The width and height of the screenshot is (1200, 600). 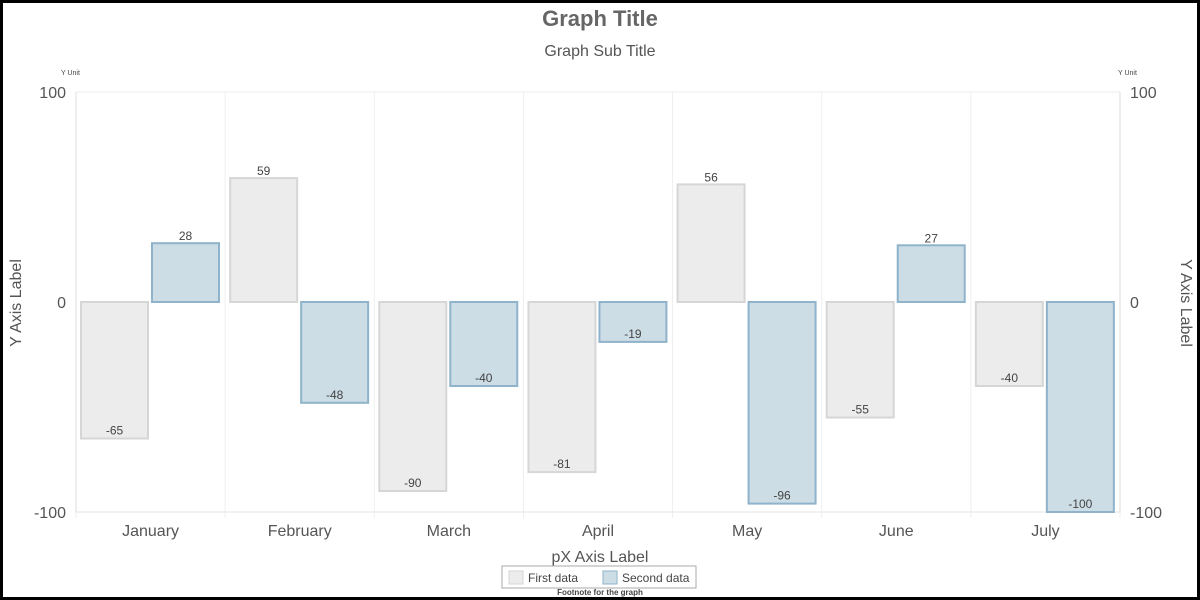 What do you see at coordinates (562, 464) in the screenshot?
I see `data-label: -81` at bounding box center [562, 464].